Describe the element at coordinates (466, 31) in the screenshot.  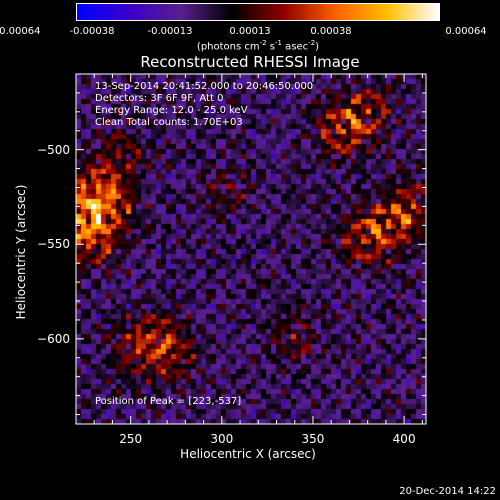
I see `colorbar-tick-label: 0.00064` at that location.